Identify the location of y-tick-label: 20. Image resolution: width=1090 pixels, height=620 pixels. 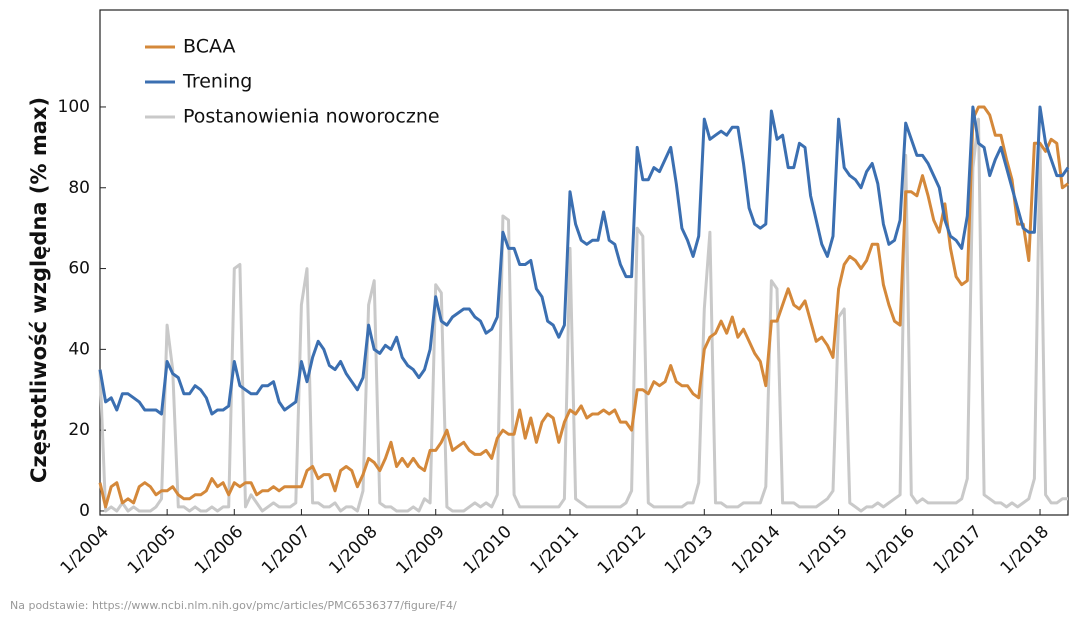
(79, 430).